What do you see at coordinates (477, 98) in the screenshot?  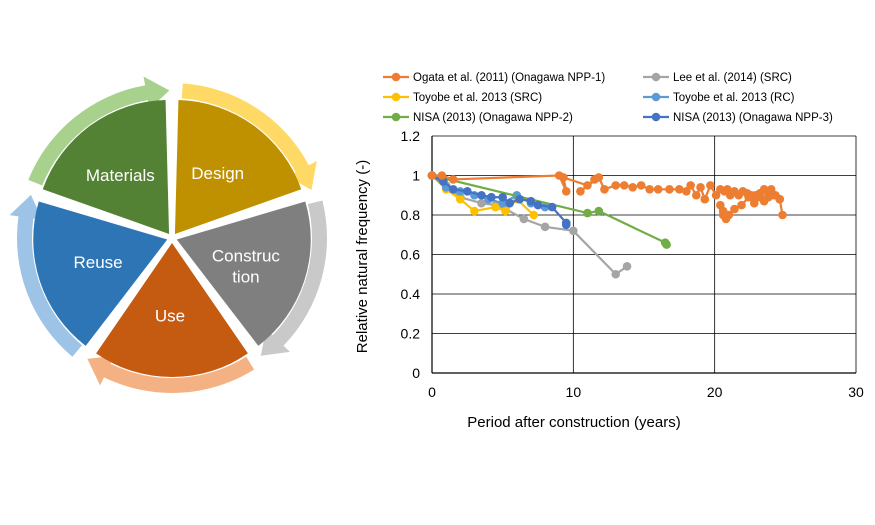 I see `legend-label: Toyobe et al. 2013 (SRC)` at bounding box center [477, 98].